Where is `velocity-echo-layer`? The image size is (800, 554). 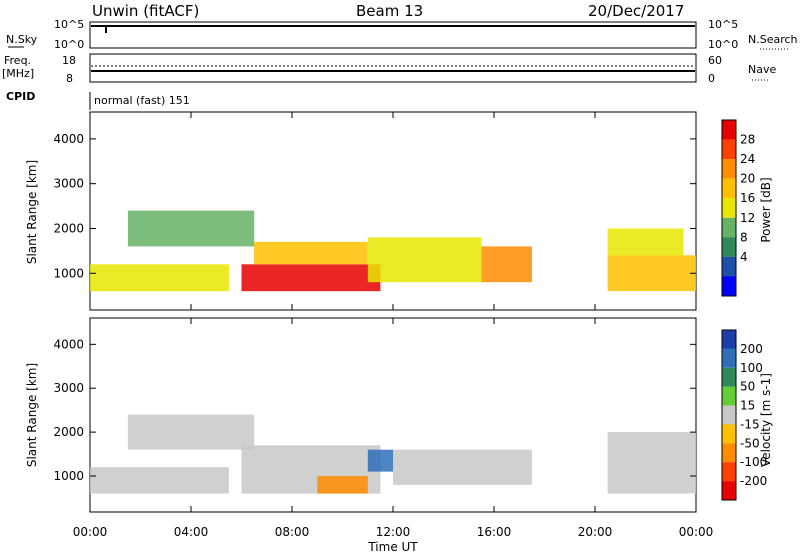 velocity-echo-layer is located at coordinates (393, 454).